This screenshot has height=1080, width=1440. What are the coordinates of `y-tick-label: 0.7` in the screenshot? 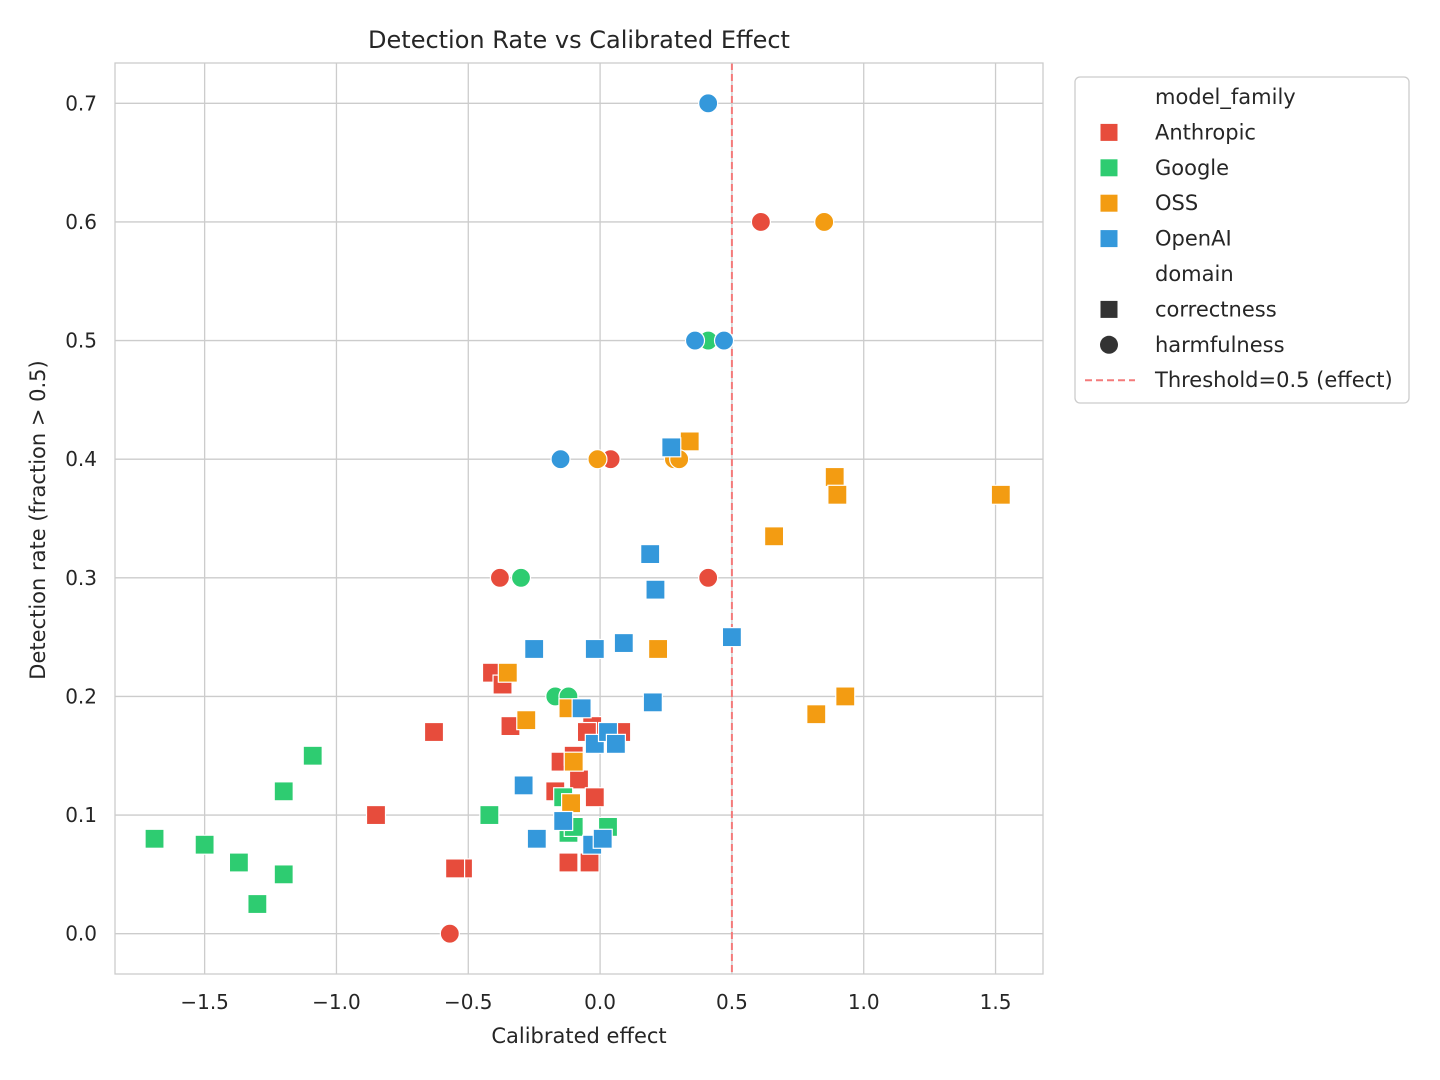 It's located at (81, 103).